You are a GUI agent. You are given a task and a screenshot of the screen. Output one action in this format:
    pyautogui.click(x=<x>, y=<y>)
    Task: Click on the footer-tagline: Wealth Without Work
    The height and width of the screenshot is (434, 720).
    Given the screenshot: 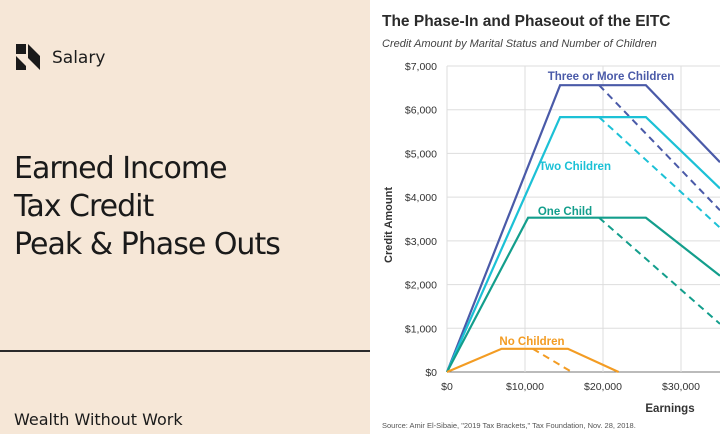 What is the action you would take?
    pyautogui.click(x=98, y=419)
    